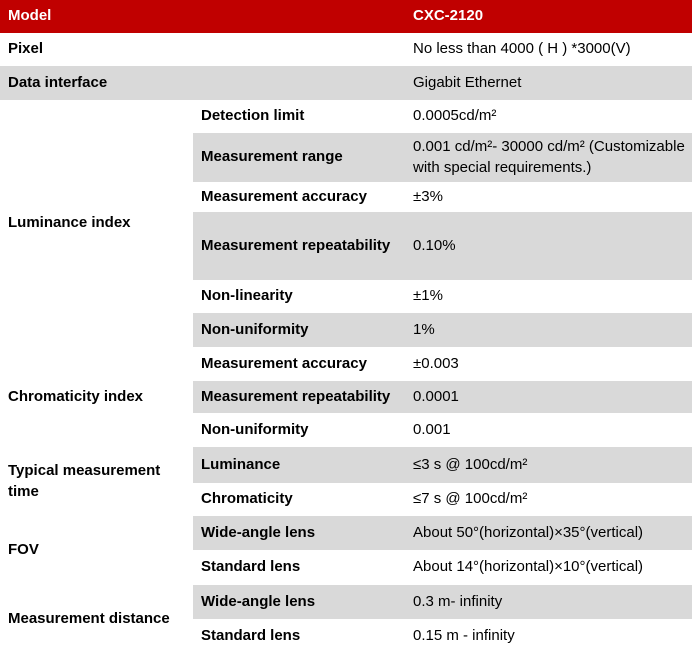 This screenshot has height=654, width=692. Describe the element at coordinates (548, 197) in the screenshot. I see `param-value: ±3%` at that location.